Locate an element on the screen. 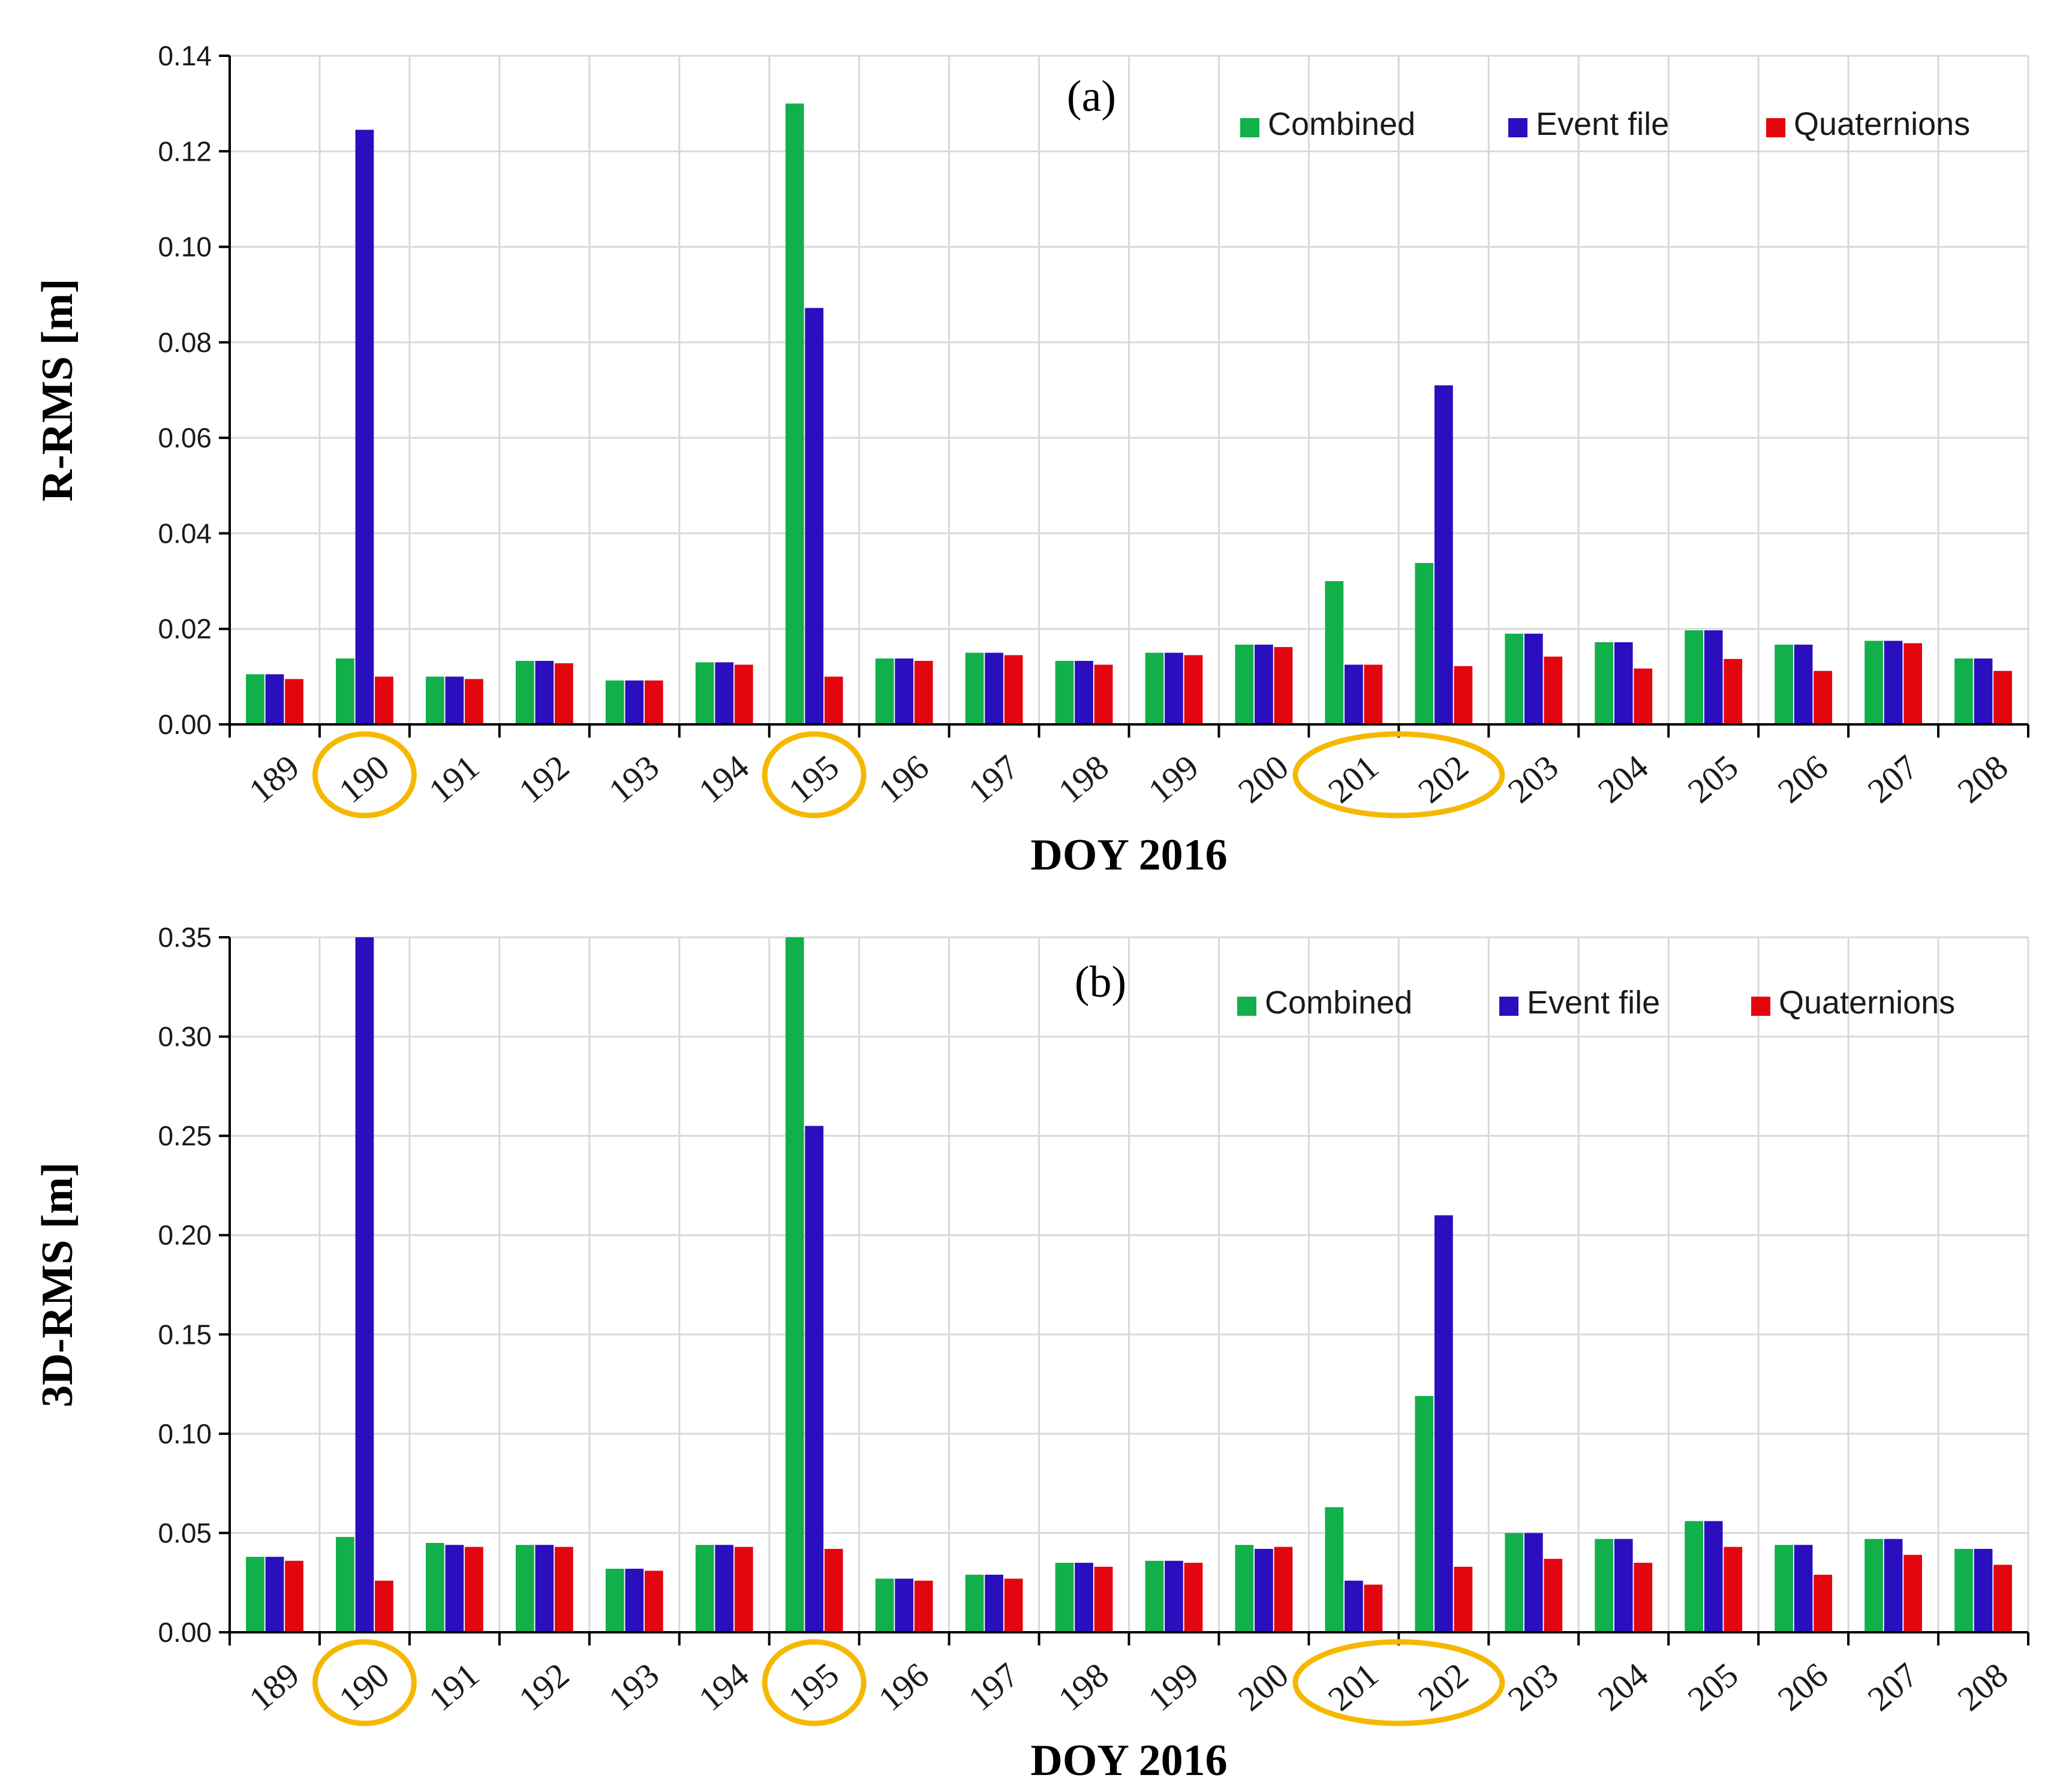  y-tick-label: 0.00 is located at coordinates (185, 1633).